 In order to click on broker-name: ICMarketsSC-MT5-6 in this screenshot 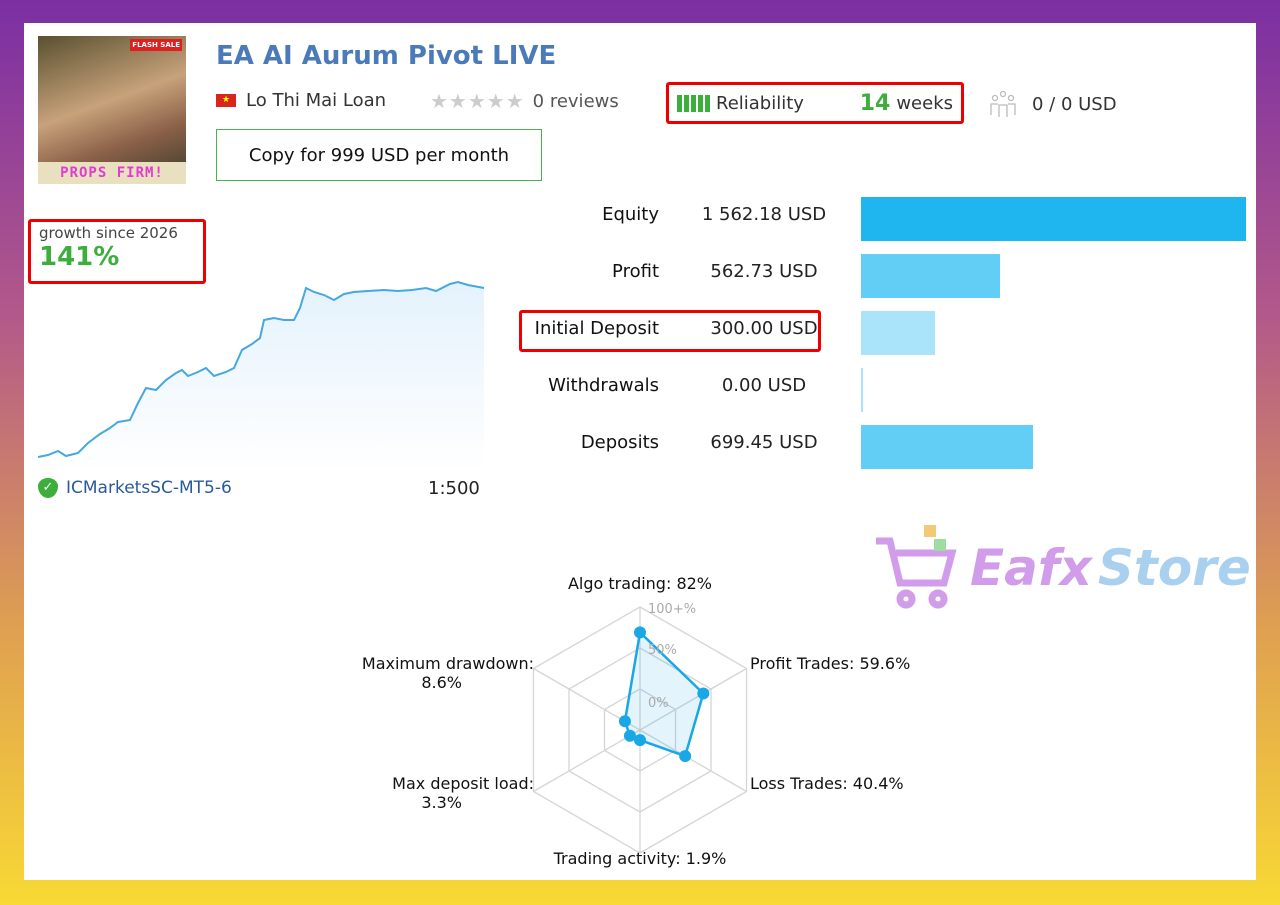, I will do `click(149, 488)`.